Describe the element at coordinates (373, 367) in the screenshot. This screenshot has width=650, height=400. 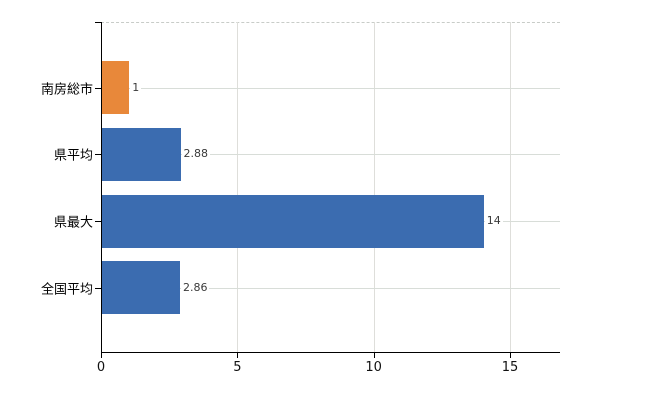
I see `x-tick-label: 10` at that location.